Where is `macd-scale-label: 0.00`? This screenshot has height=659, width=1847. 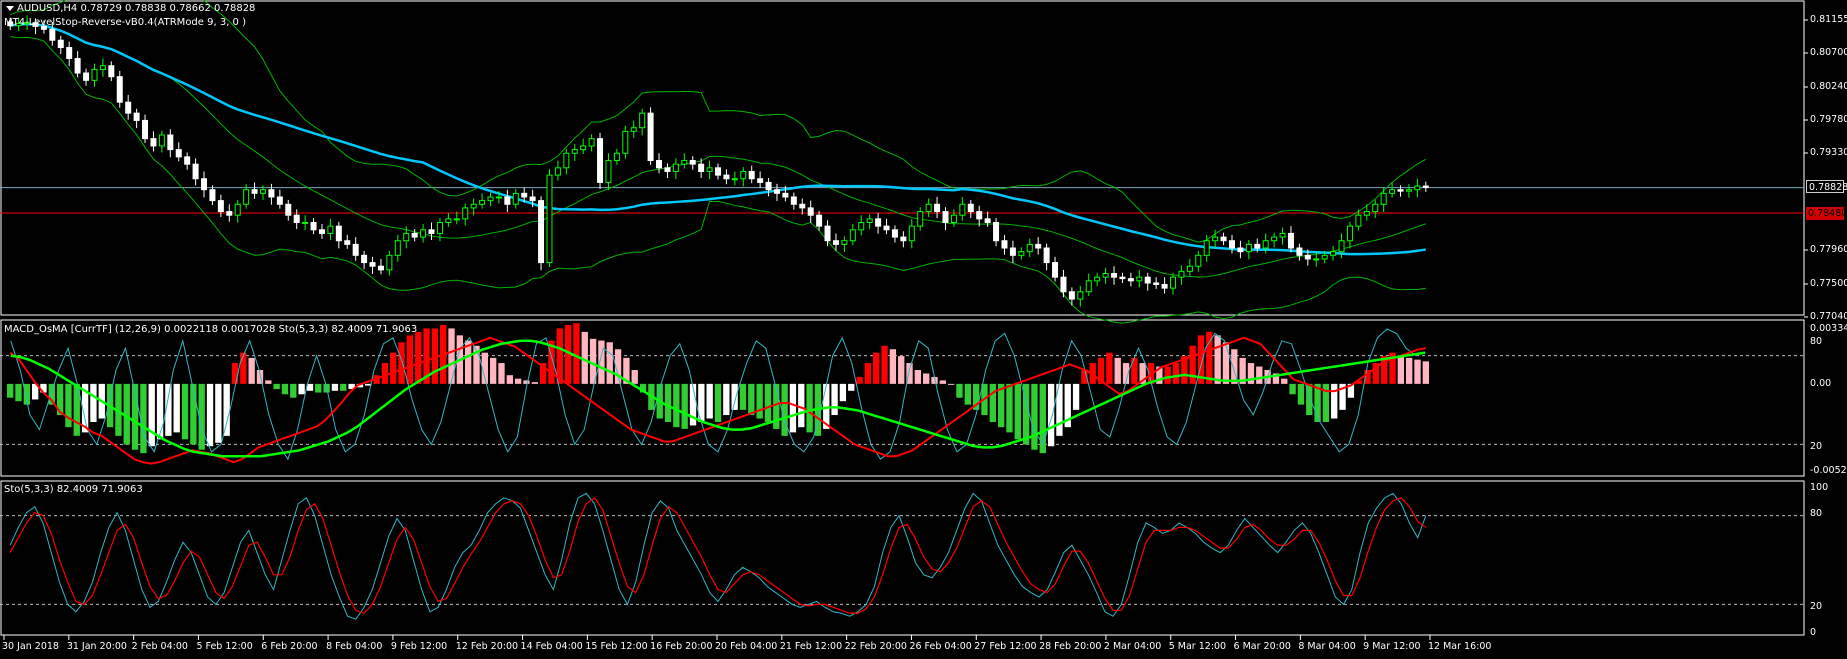 macd-scale-label: 0.00 is located at coordinates (1821, 383).